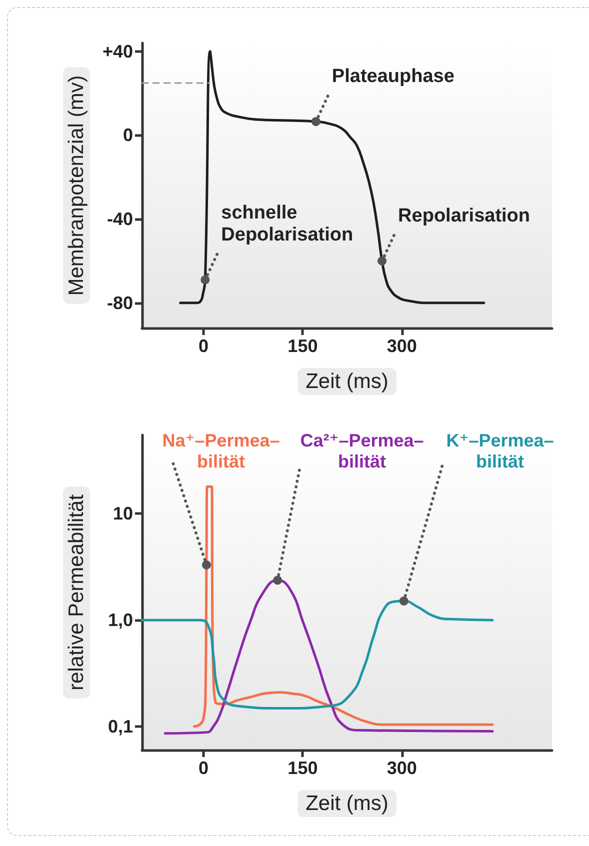 The width and height of the screenshot is (589, 846). Describe the element at coordinates (120, 620) in the screenshot. I see `y-tick-label: 1,0` at that location.